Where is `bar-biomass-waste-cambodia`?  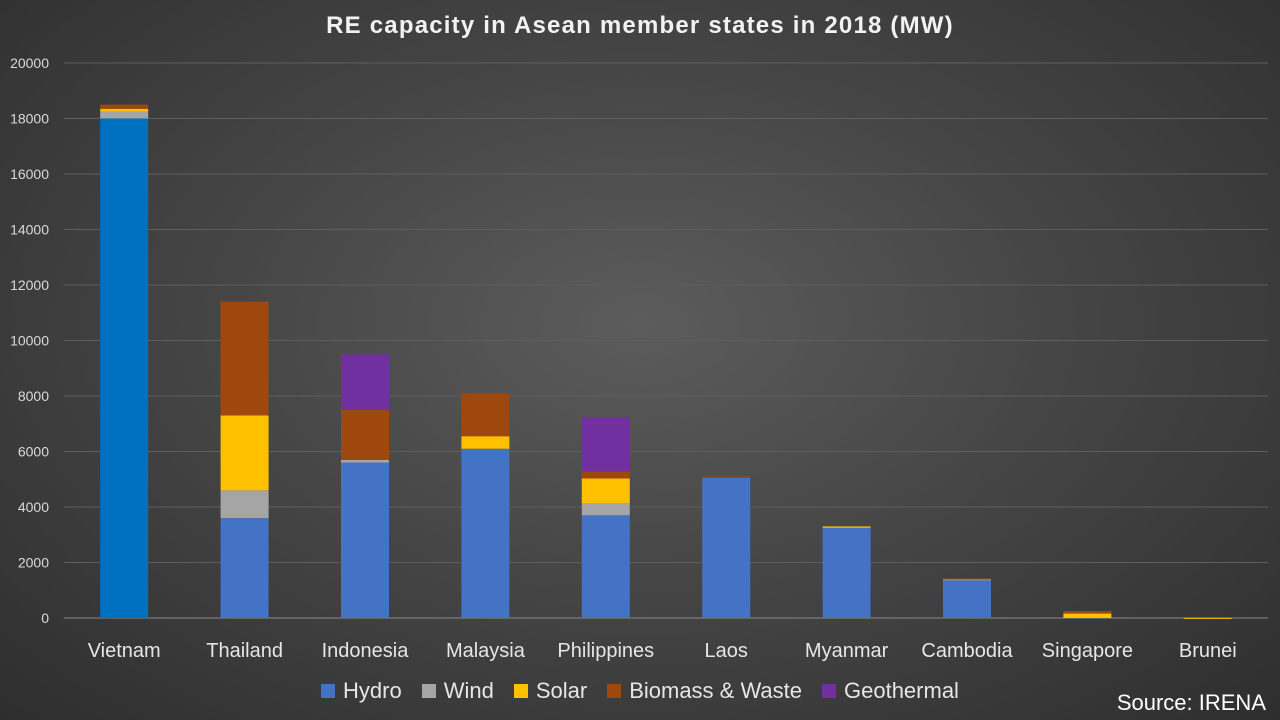
bar-biomass-waste-cambodia is located at coordinates (967, 579).